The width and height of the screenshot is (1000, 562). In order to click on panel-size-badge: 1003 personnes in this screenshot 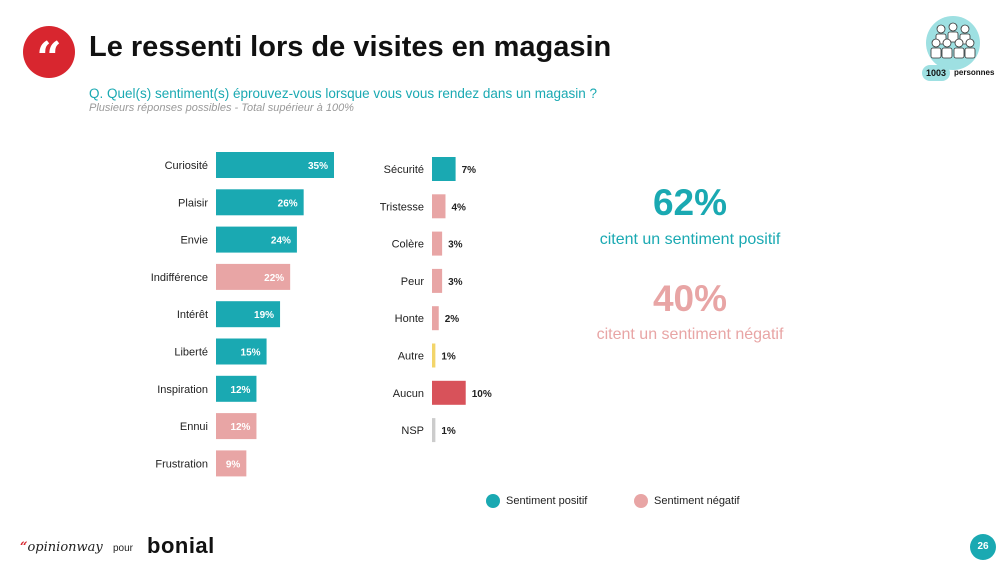, I will do `click(957, 51)`.